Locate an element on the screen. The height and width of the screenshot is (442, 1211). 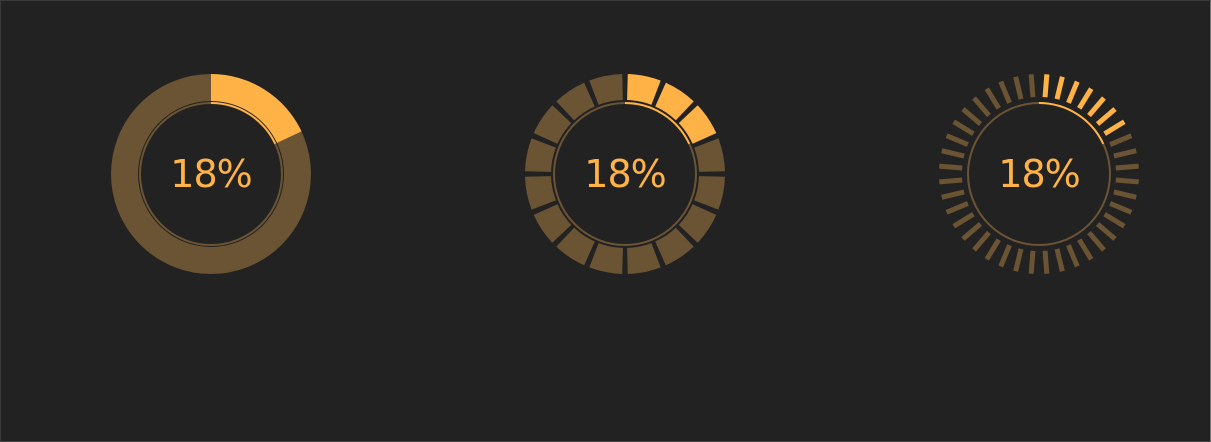
progress-ring-segmented: 18% is located at coordinates (625, 174).